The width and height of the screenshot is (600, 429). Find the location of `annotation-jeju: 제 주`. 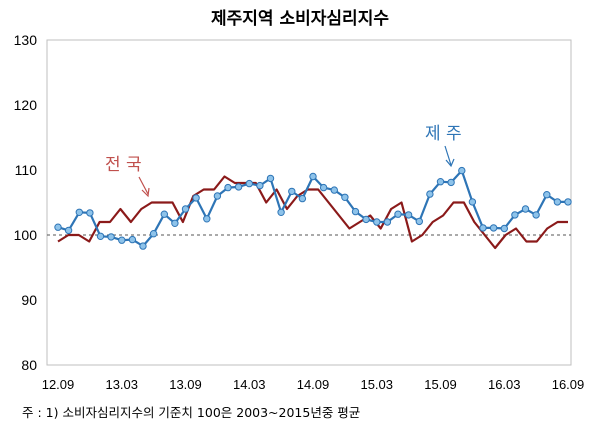

annotation-jeju: 제 주 is located at coordinates (443, 134).